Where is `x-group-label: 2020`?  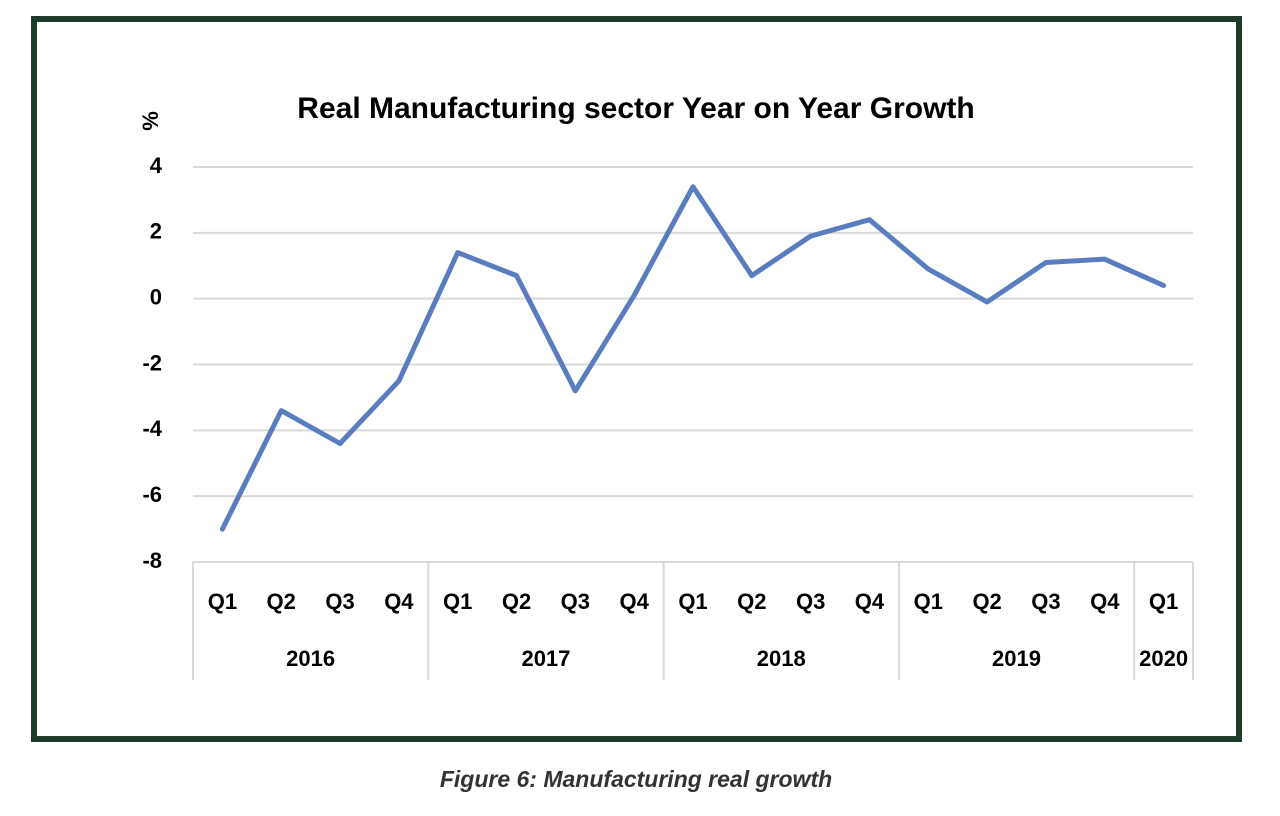 x-group-label: 2020 is located at coordinates (1163, 658).